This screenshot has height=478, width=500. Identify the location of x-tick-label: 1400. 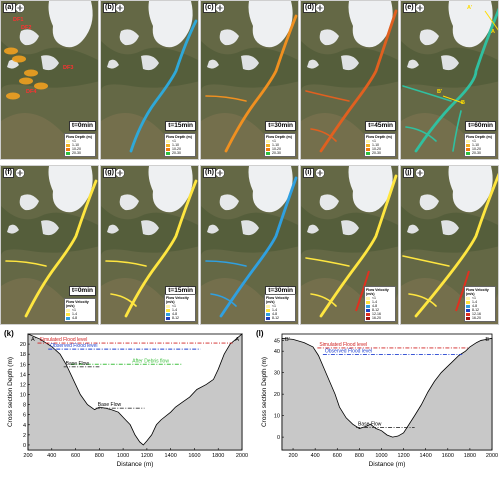
(426, 456).